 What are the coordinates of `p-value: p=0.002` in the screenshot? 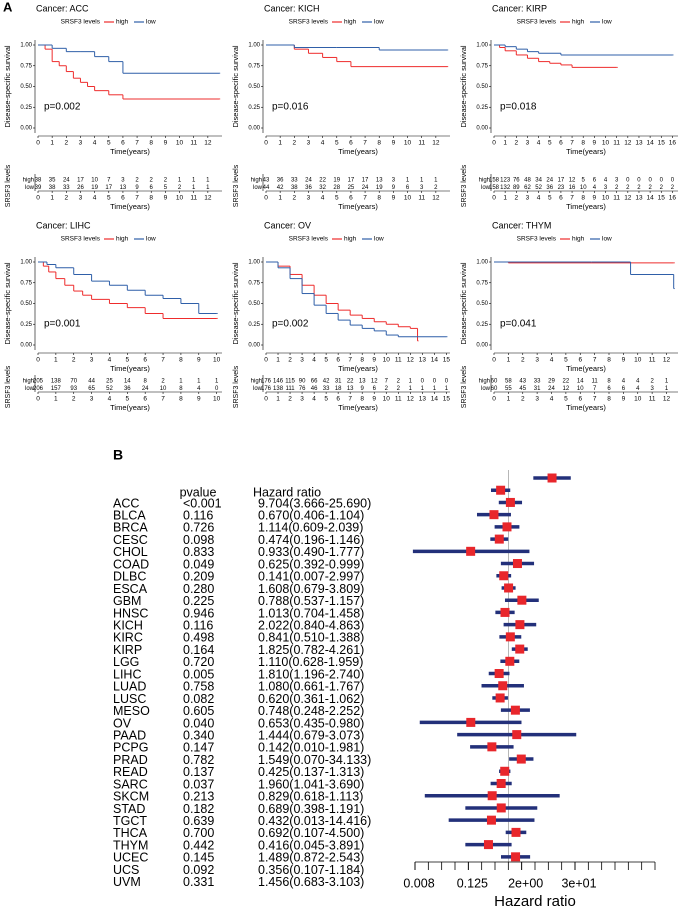 It's located at (62, 107).